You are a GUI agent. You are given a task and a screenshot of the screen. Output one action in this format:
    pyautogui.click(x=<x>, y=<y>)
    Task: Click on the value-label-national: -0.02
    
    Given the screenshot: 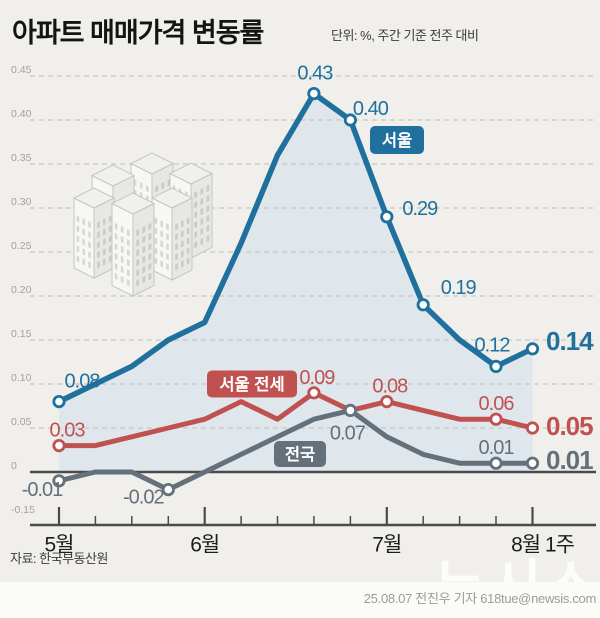 What is the action you would take?
    pyautogui.click(x=143, y=498)
    